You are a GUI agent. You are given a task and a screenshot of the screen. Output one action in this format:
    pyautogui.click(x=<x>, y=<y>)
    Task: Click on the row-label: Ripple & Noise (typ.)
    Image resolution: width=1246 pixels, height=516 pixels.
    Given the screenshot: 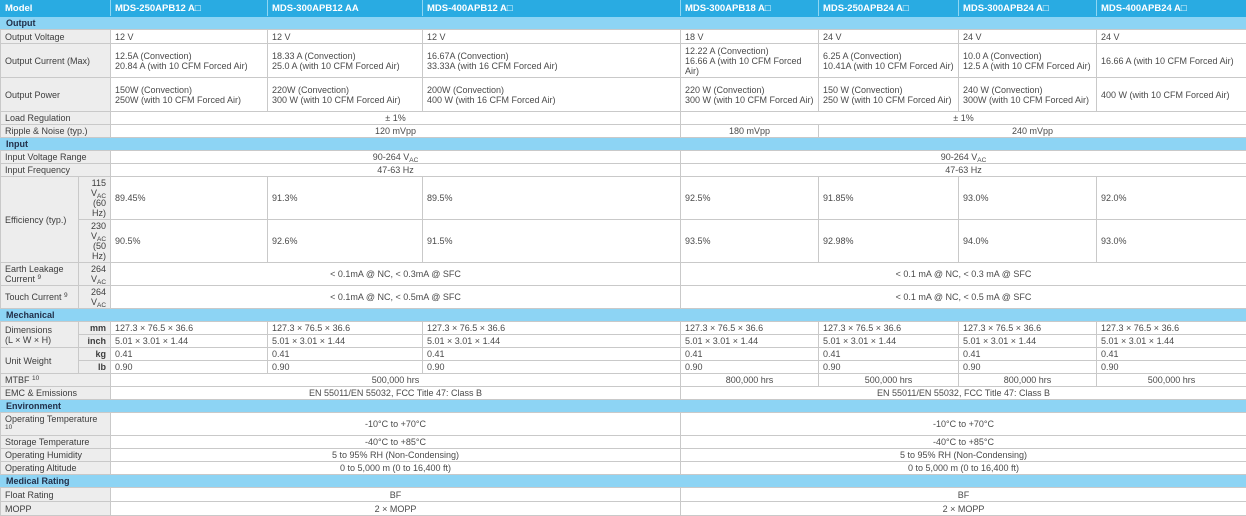 What is the action you would take?
    pyautogui.click(x=56, y=131)
    